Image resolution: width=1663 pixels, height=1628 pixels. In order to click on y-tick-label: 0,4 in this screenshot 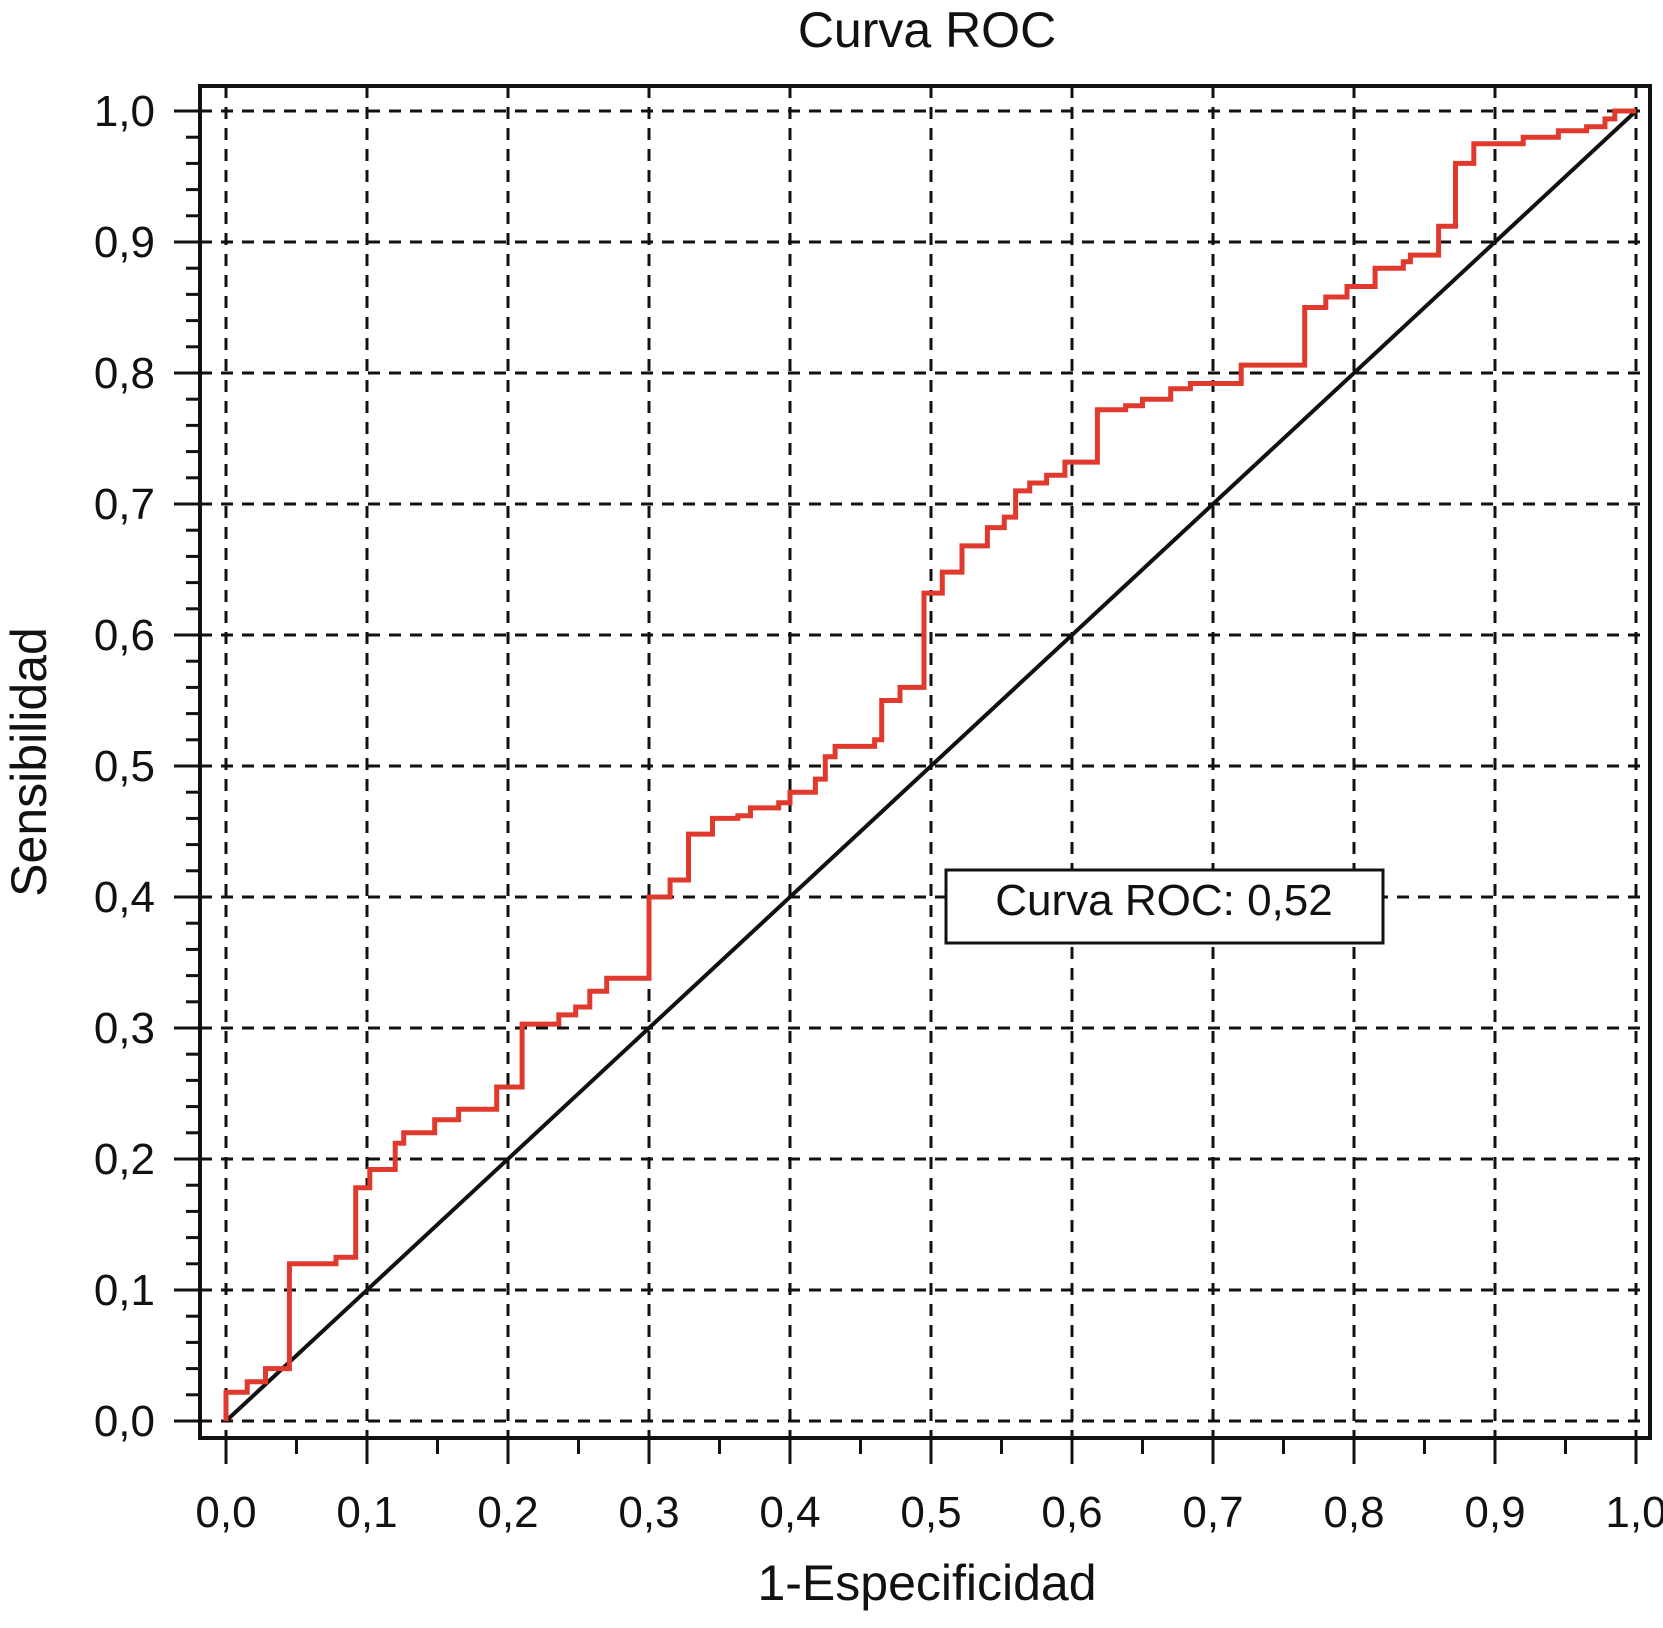, I will do `click(124, 897)`.